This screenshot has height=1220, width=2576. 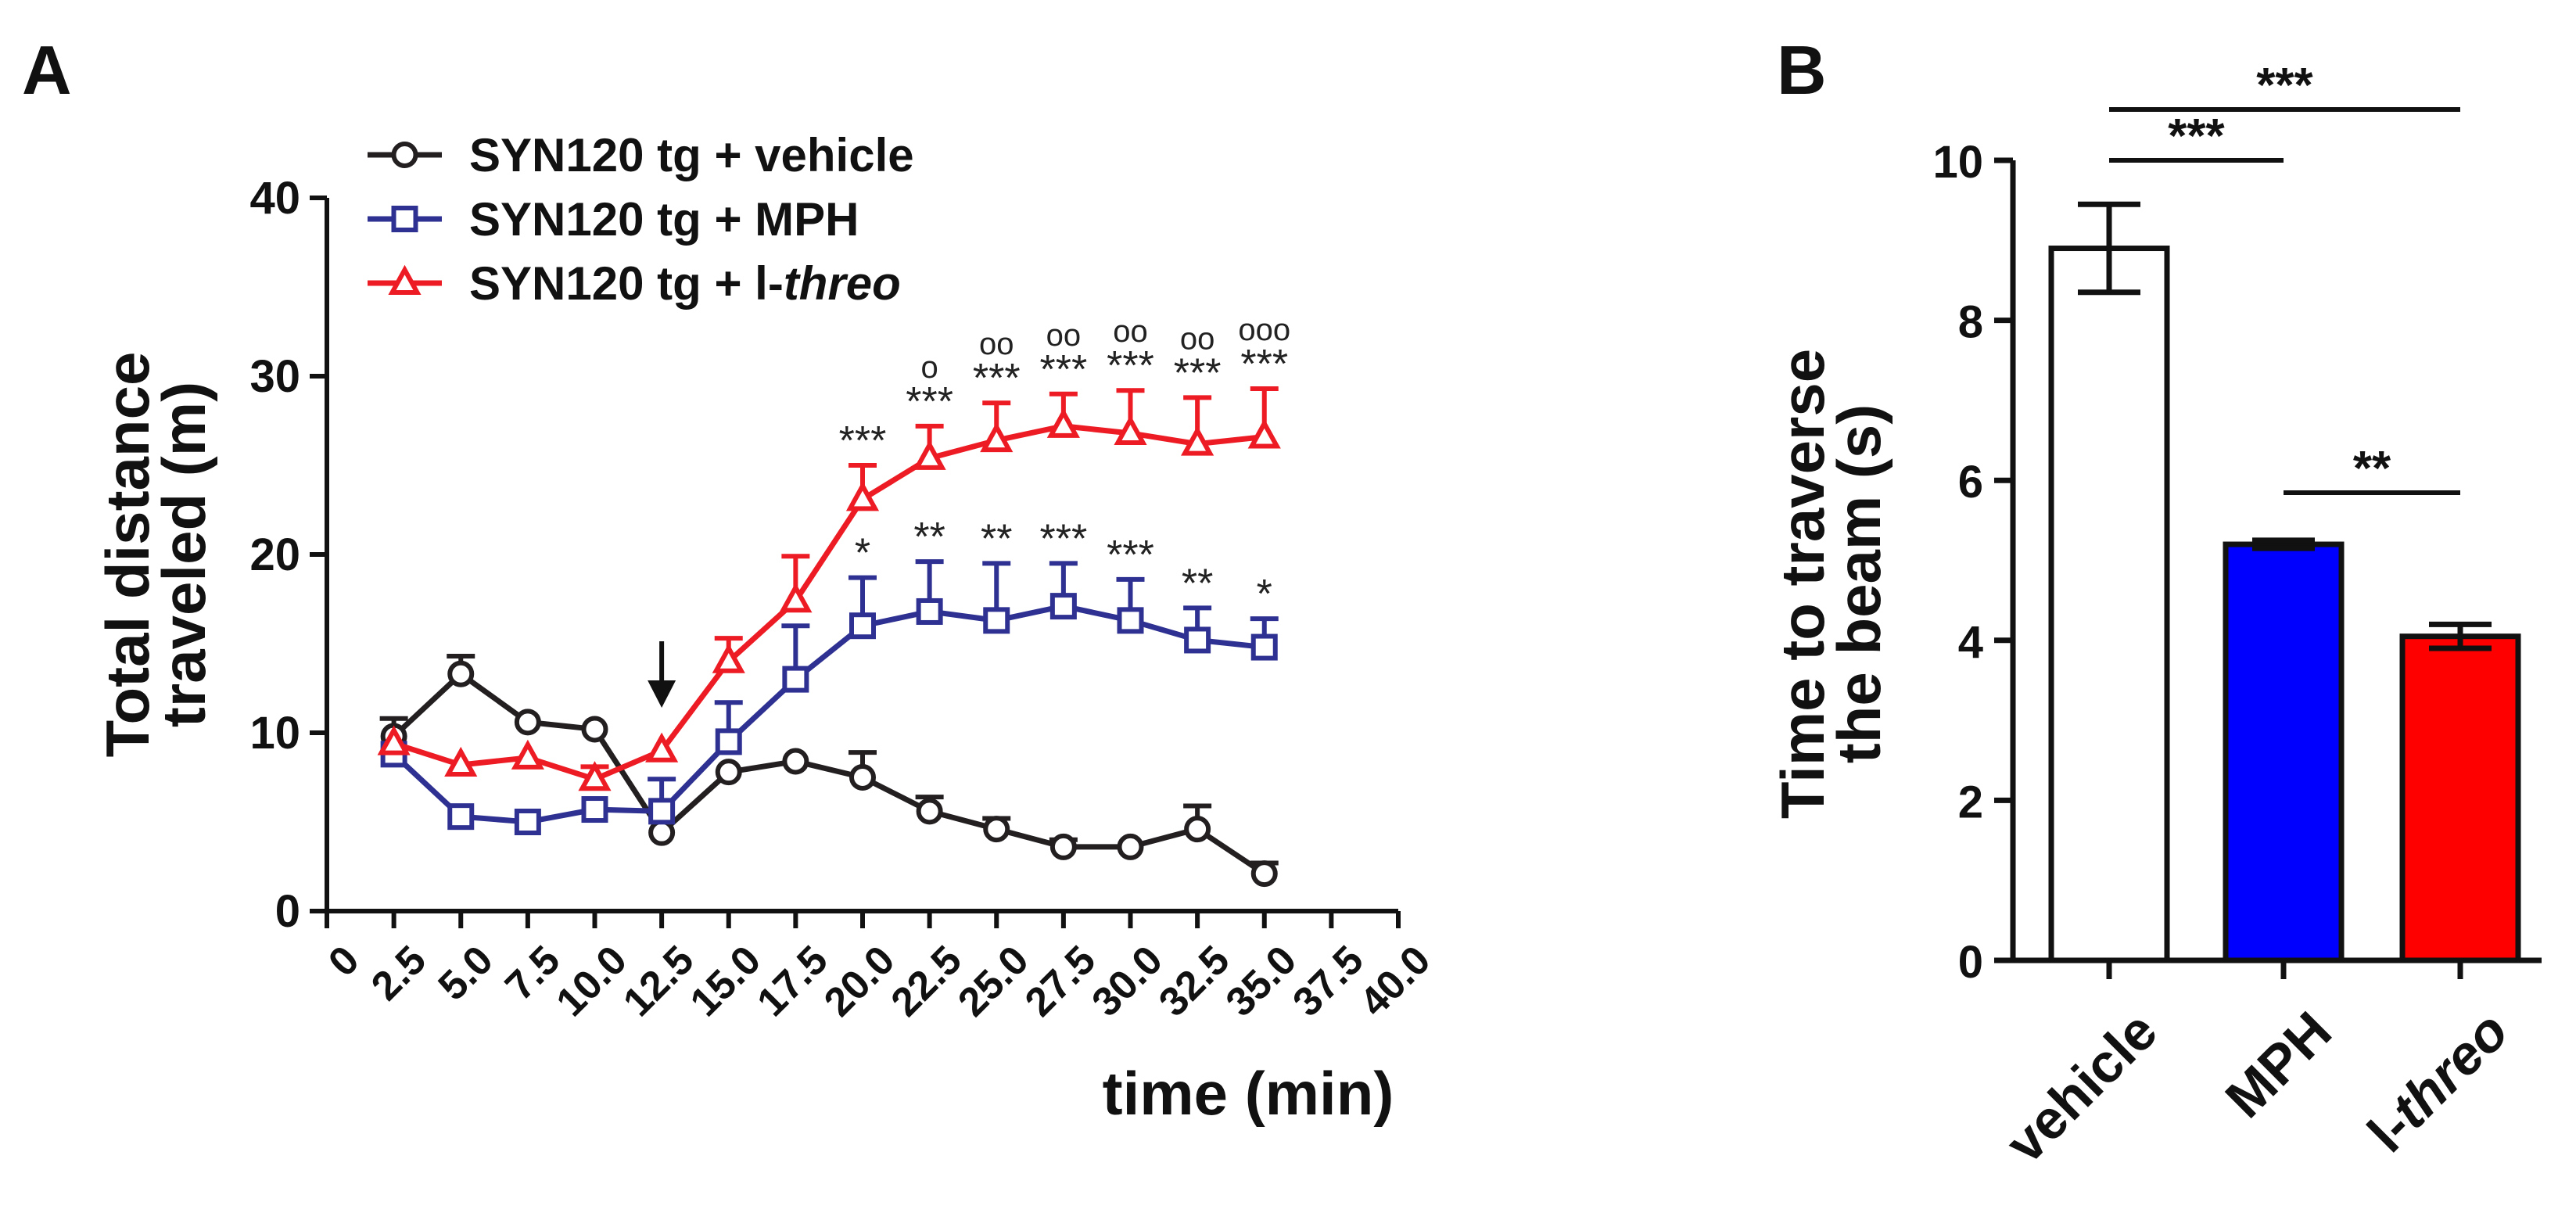 What do you see at coordinates (726, 981) in the screenshot?
I see `x-tick-label: 15.0` at bounding box center [726, 981].